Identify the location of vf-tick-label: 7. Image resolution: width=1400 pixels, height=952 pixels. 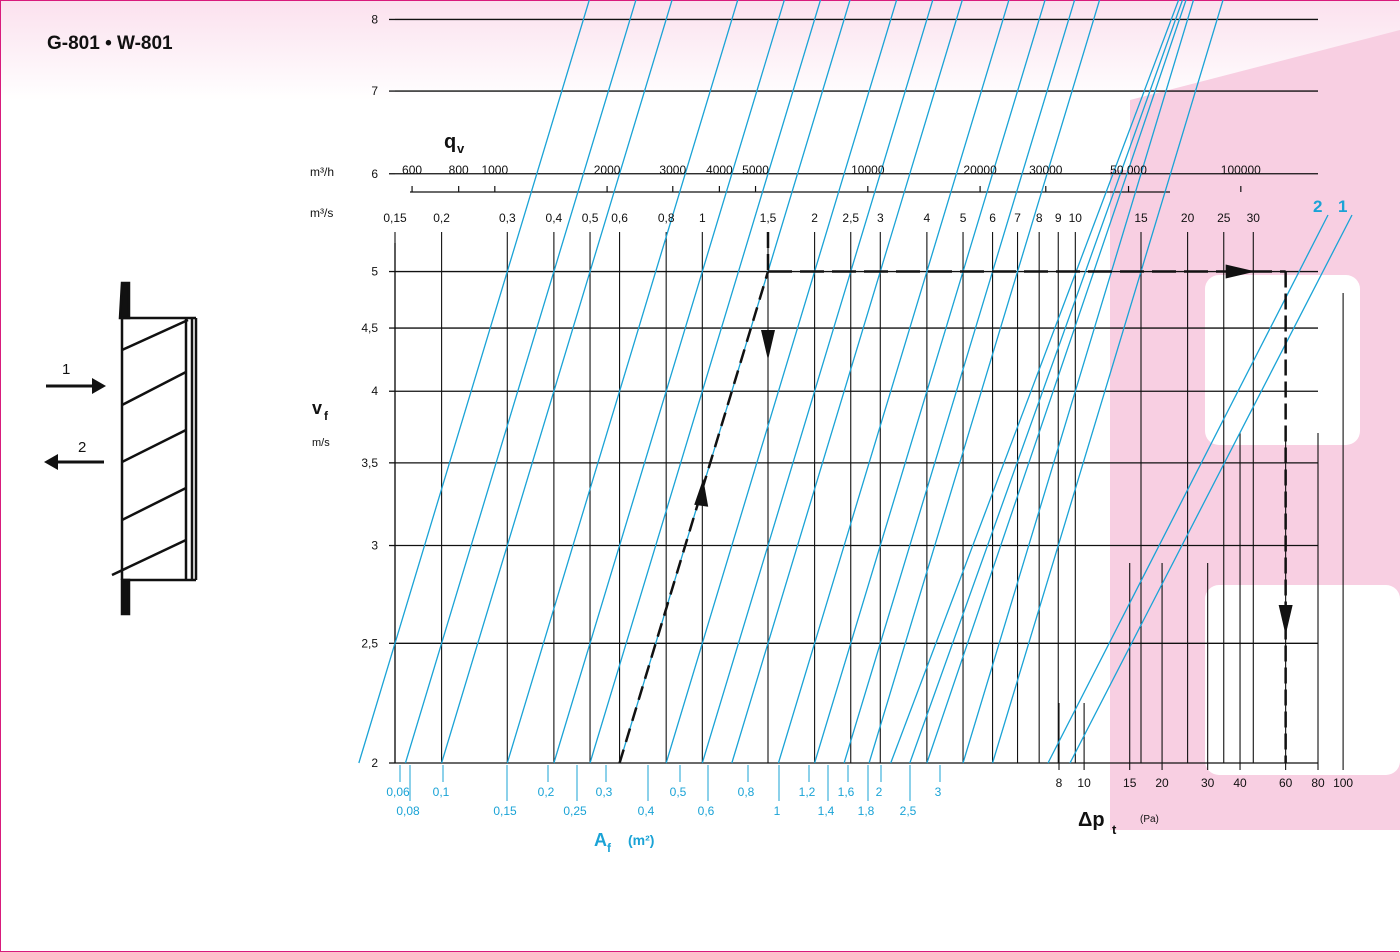
(374, 91).